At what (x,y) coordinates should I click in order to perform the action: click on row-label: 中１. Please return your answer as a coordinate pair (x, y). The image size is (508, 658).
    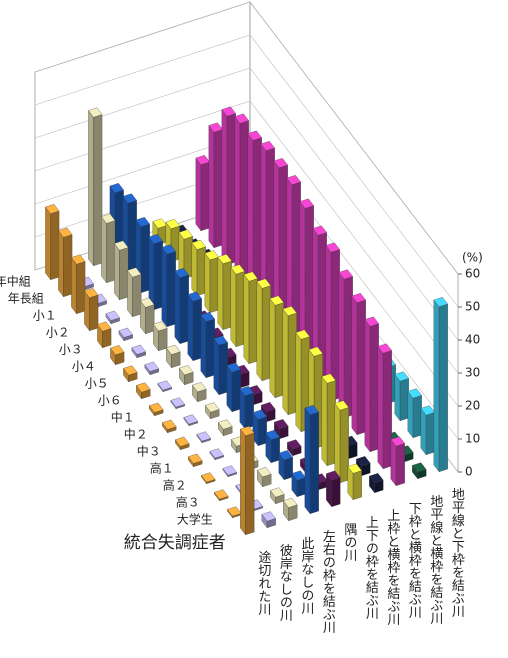
    Looking at the image, I should click on (123, 417).